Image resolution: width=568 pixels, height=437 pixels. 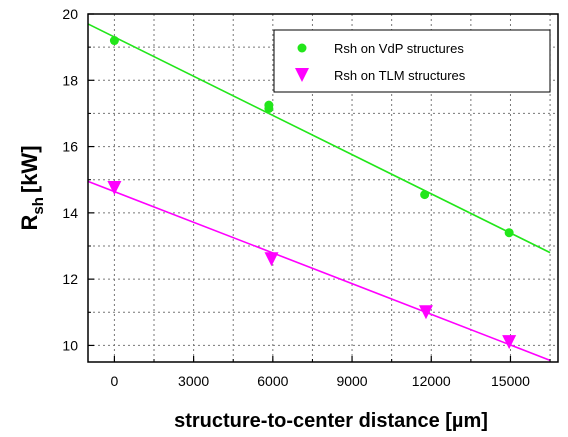 I want to click on y-tick-label: 16, so click(x=70, y=147).